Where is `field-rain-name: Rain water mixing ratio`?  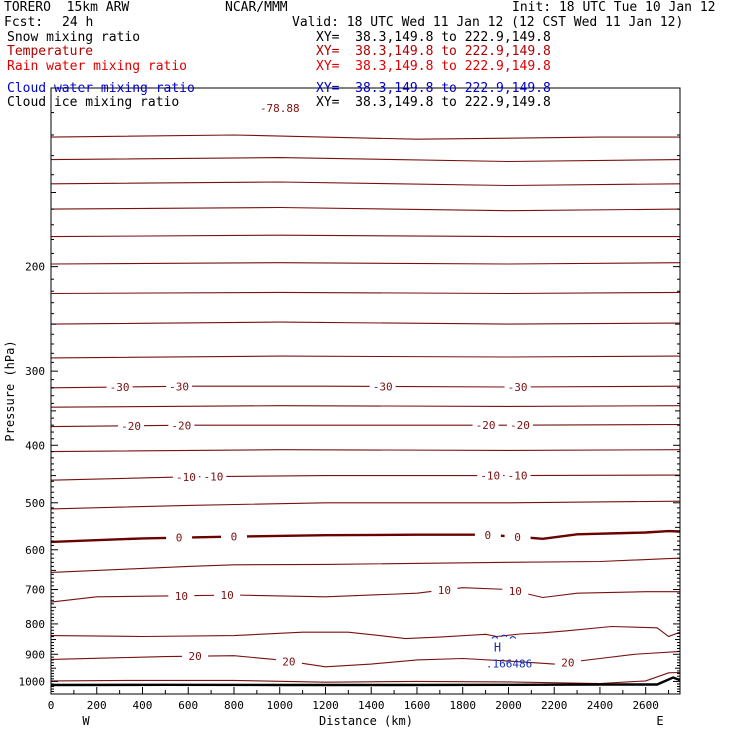
field-rain-name: Rain water mixing ratio is located at coordinates (97, 66).